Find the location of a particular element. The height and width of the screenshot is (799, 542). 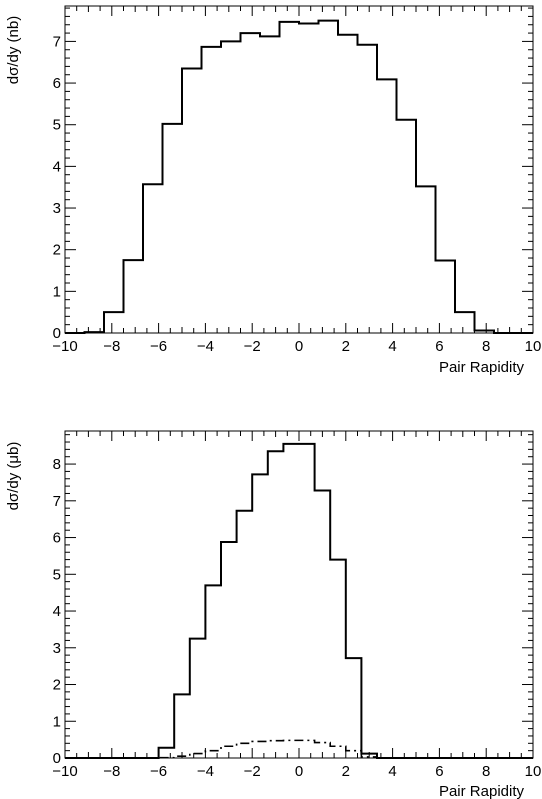

y-axis-label: dσ/dy (nb) is located at coordinates (13, 50).